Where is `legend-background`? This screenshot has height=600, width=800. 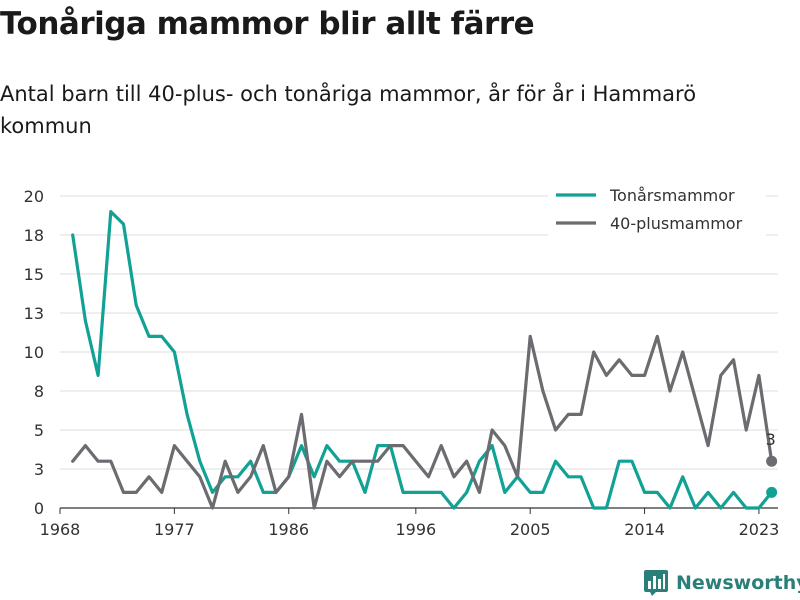
legend-background is located at coordinates (657, 207).